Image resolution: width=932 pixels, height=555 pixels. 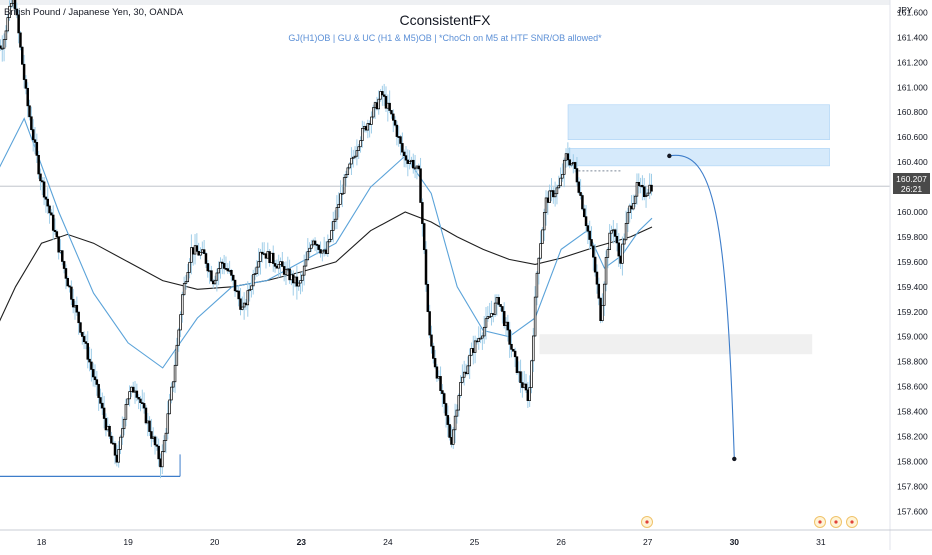 What do you see at coordinates (912, 212) in the screenshot?
I see `price-tick-label: 160.000` at bounding box center [912, 212].